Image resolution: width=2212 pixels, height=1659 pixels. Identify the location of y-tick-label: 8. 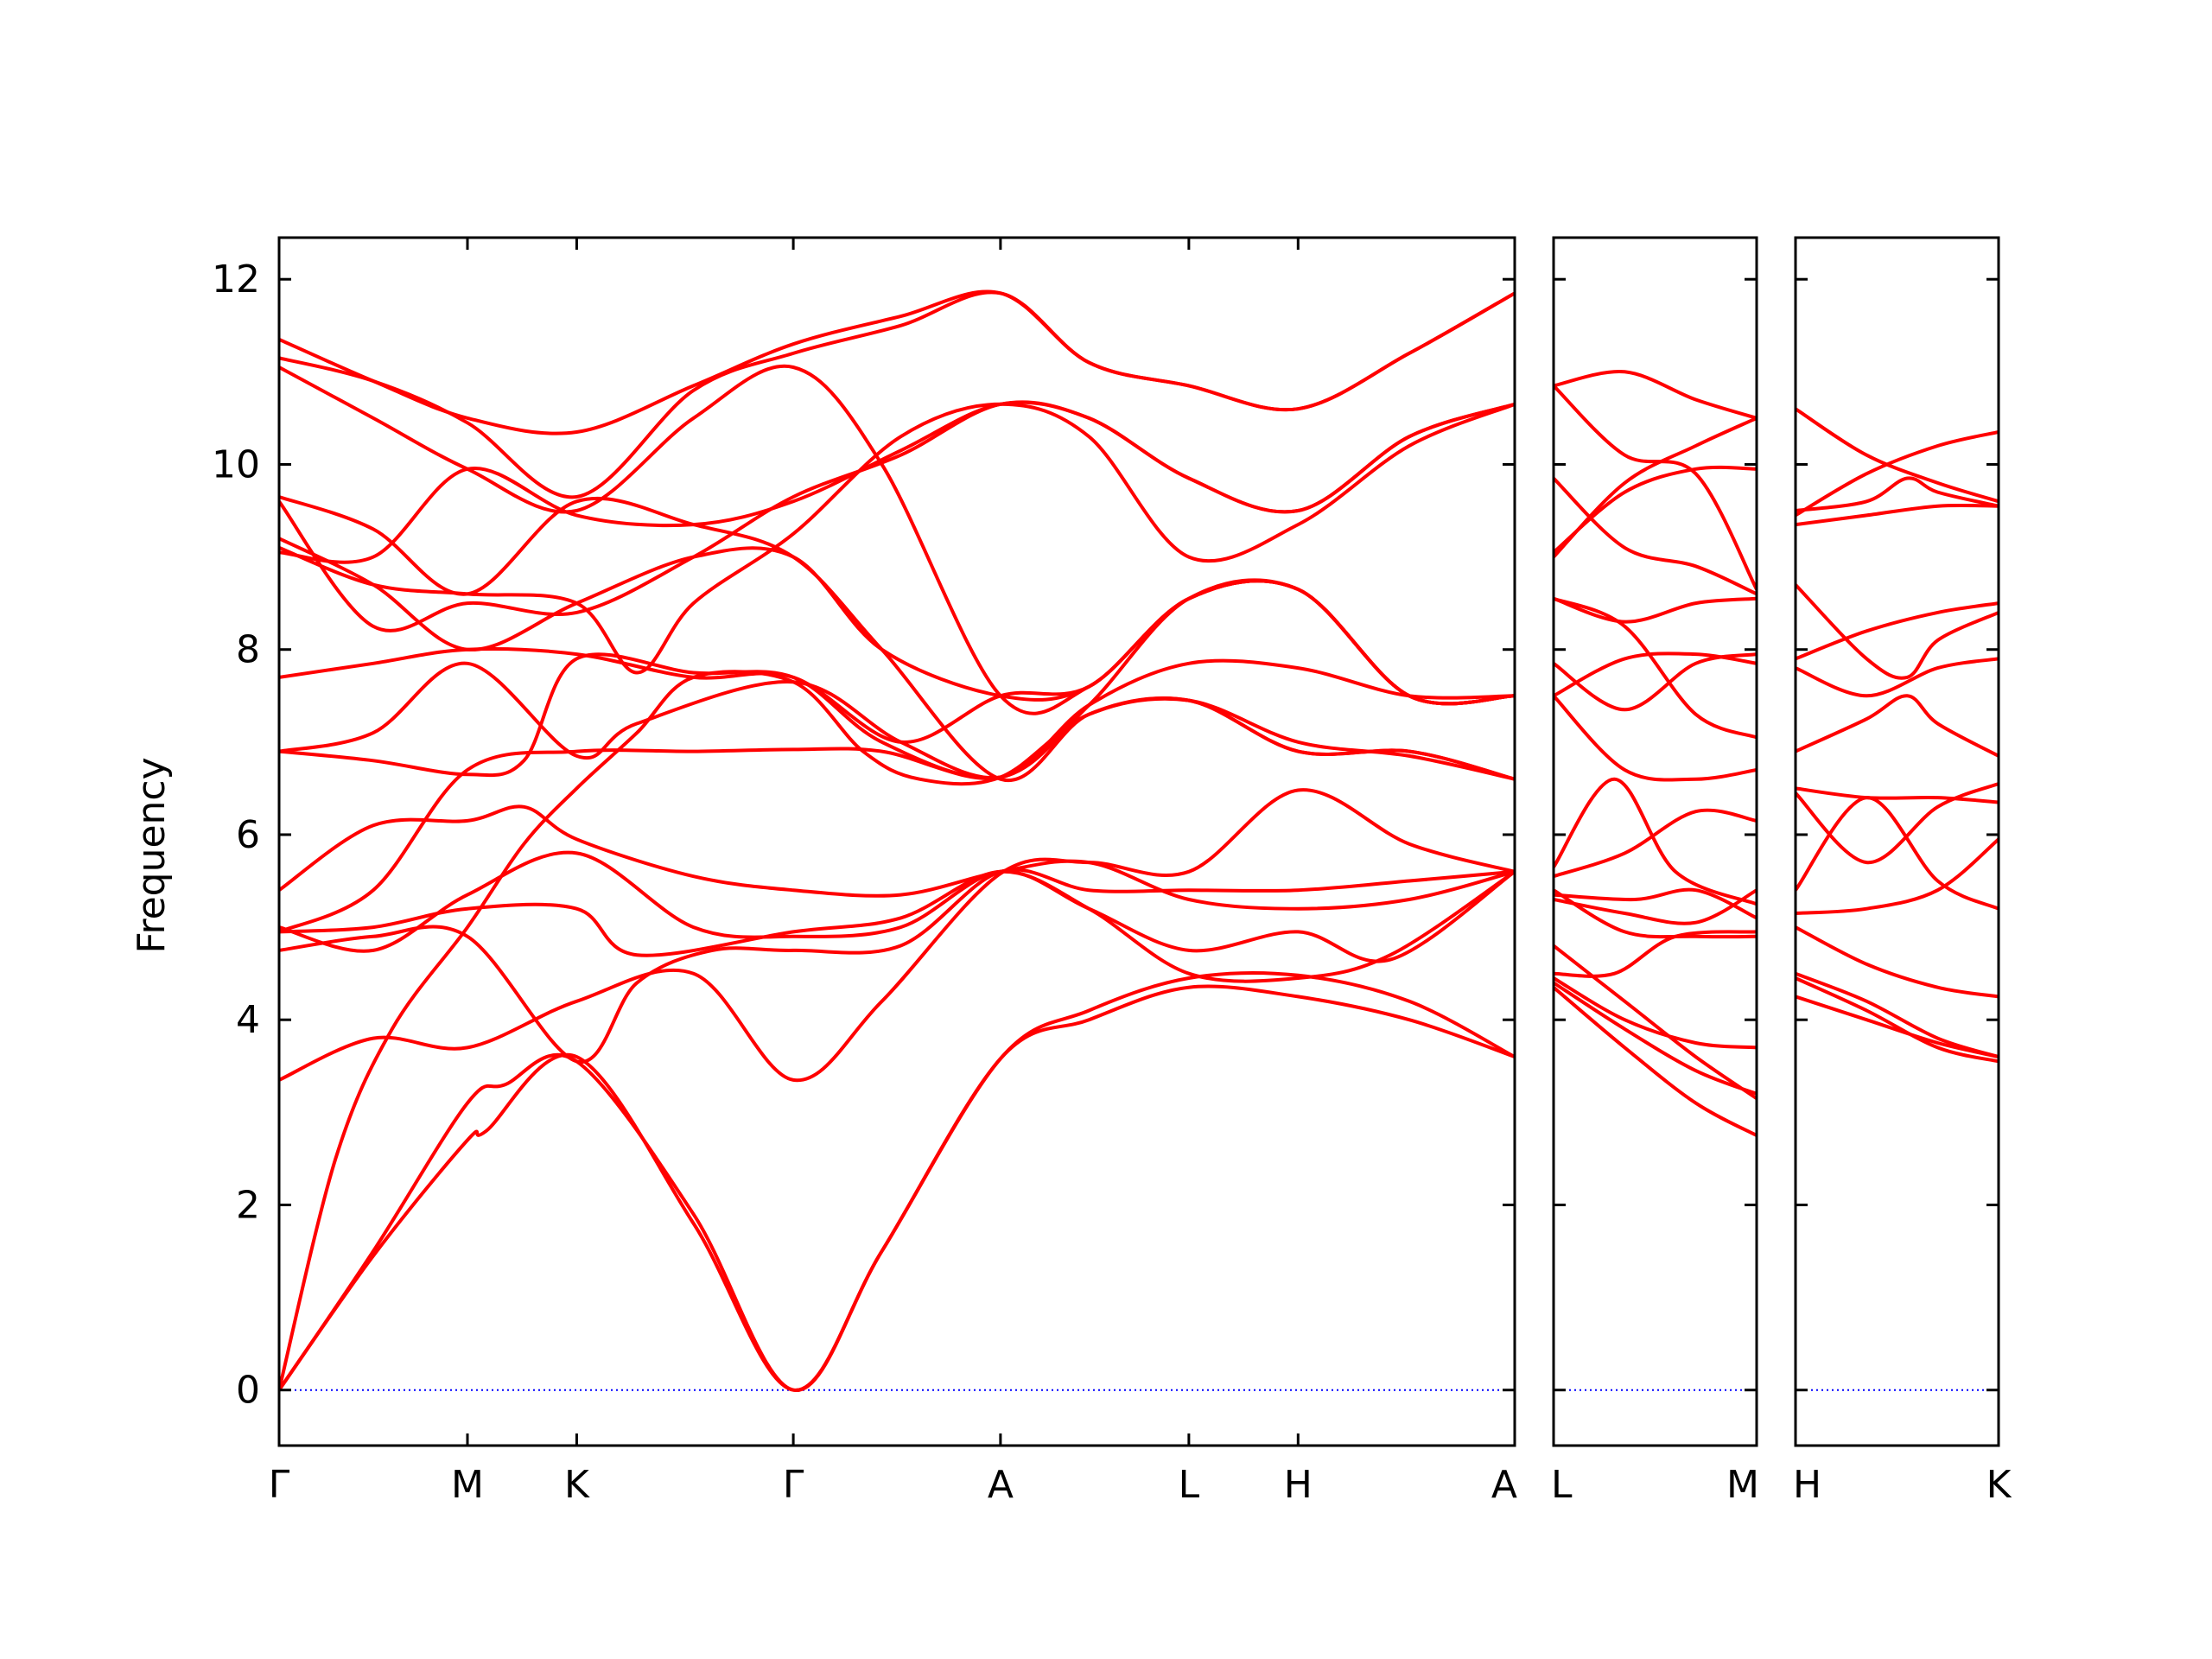
(248, 650).